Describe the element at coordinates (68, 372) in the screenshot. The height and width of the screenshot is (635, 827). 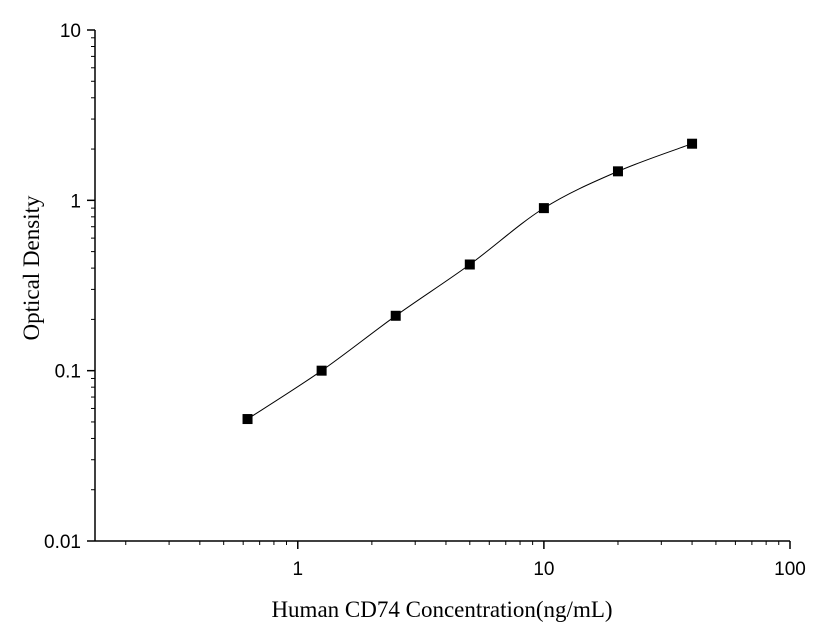
I see `y-tick-label: 0.1` at that location.